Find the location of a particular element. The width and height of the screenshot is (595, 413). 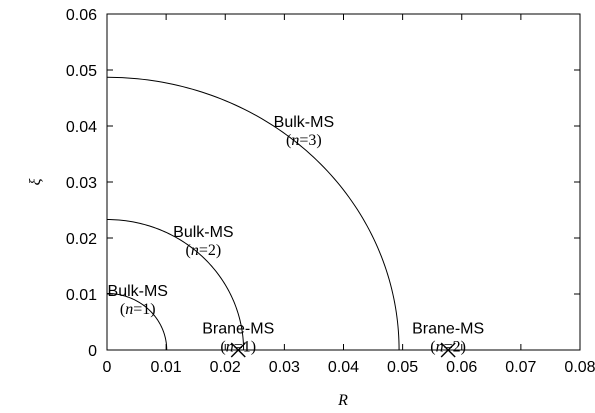

y-tick-label: 0.01 is located at coordinates (81, 295).